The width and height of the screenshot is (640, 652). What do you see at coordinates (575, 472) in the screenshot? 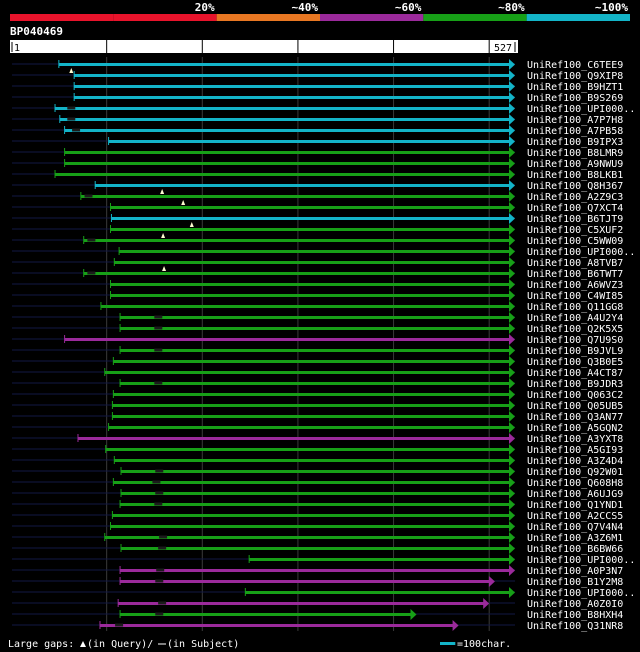
I see `hit-label: UniRef100_Q92W01` at bounding box center [575, 472].